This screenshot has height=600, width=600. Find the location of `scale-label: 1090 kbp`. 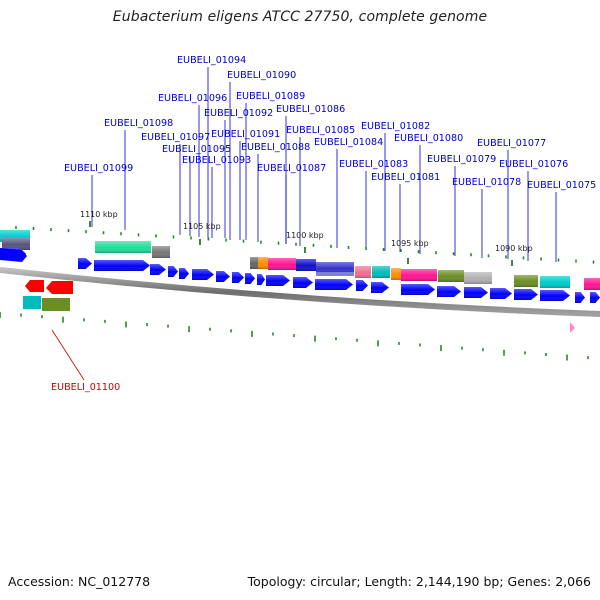

scale-label: 1090 kbp is located at coordinates (514, 248).